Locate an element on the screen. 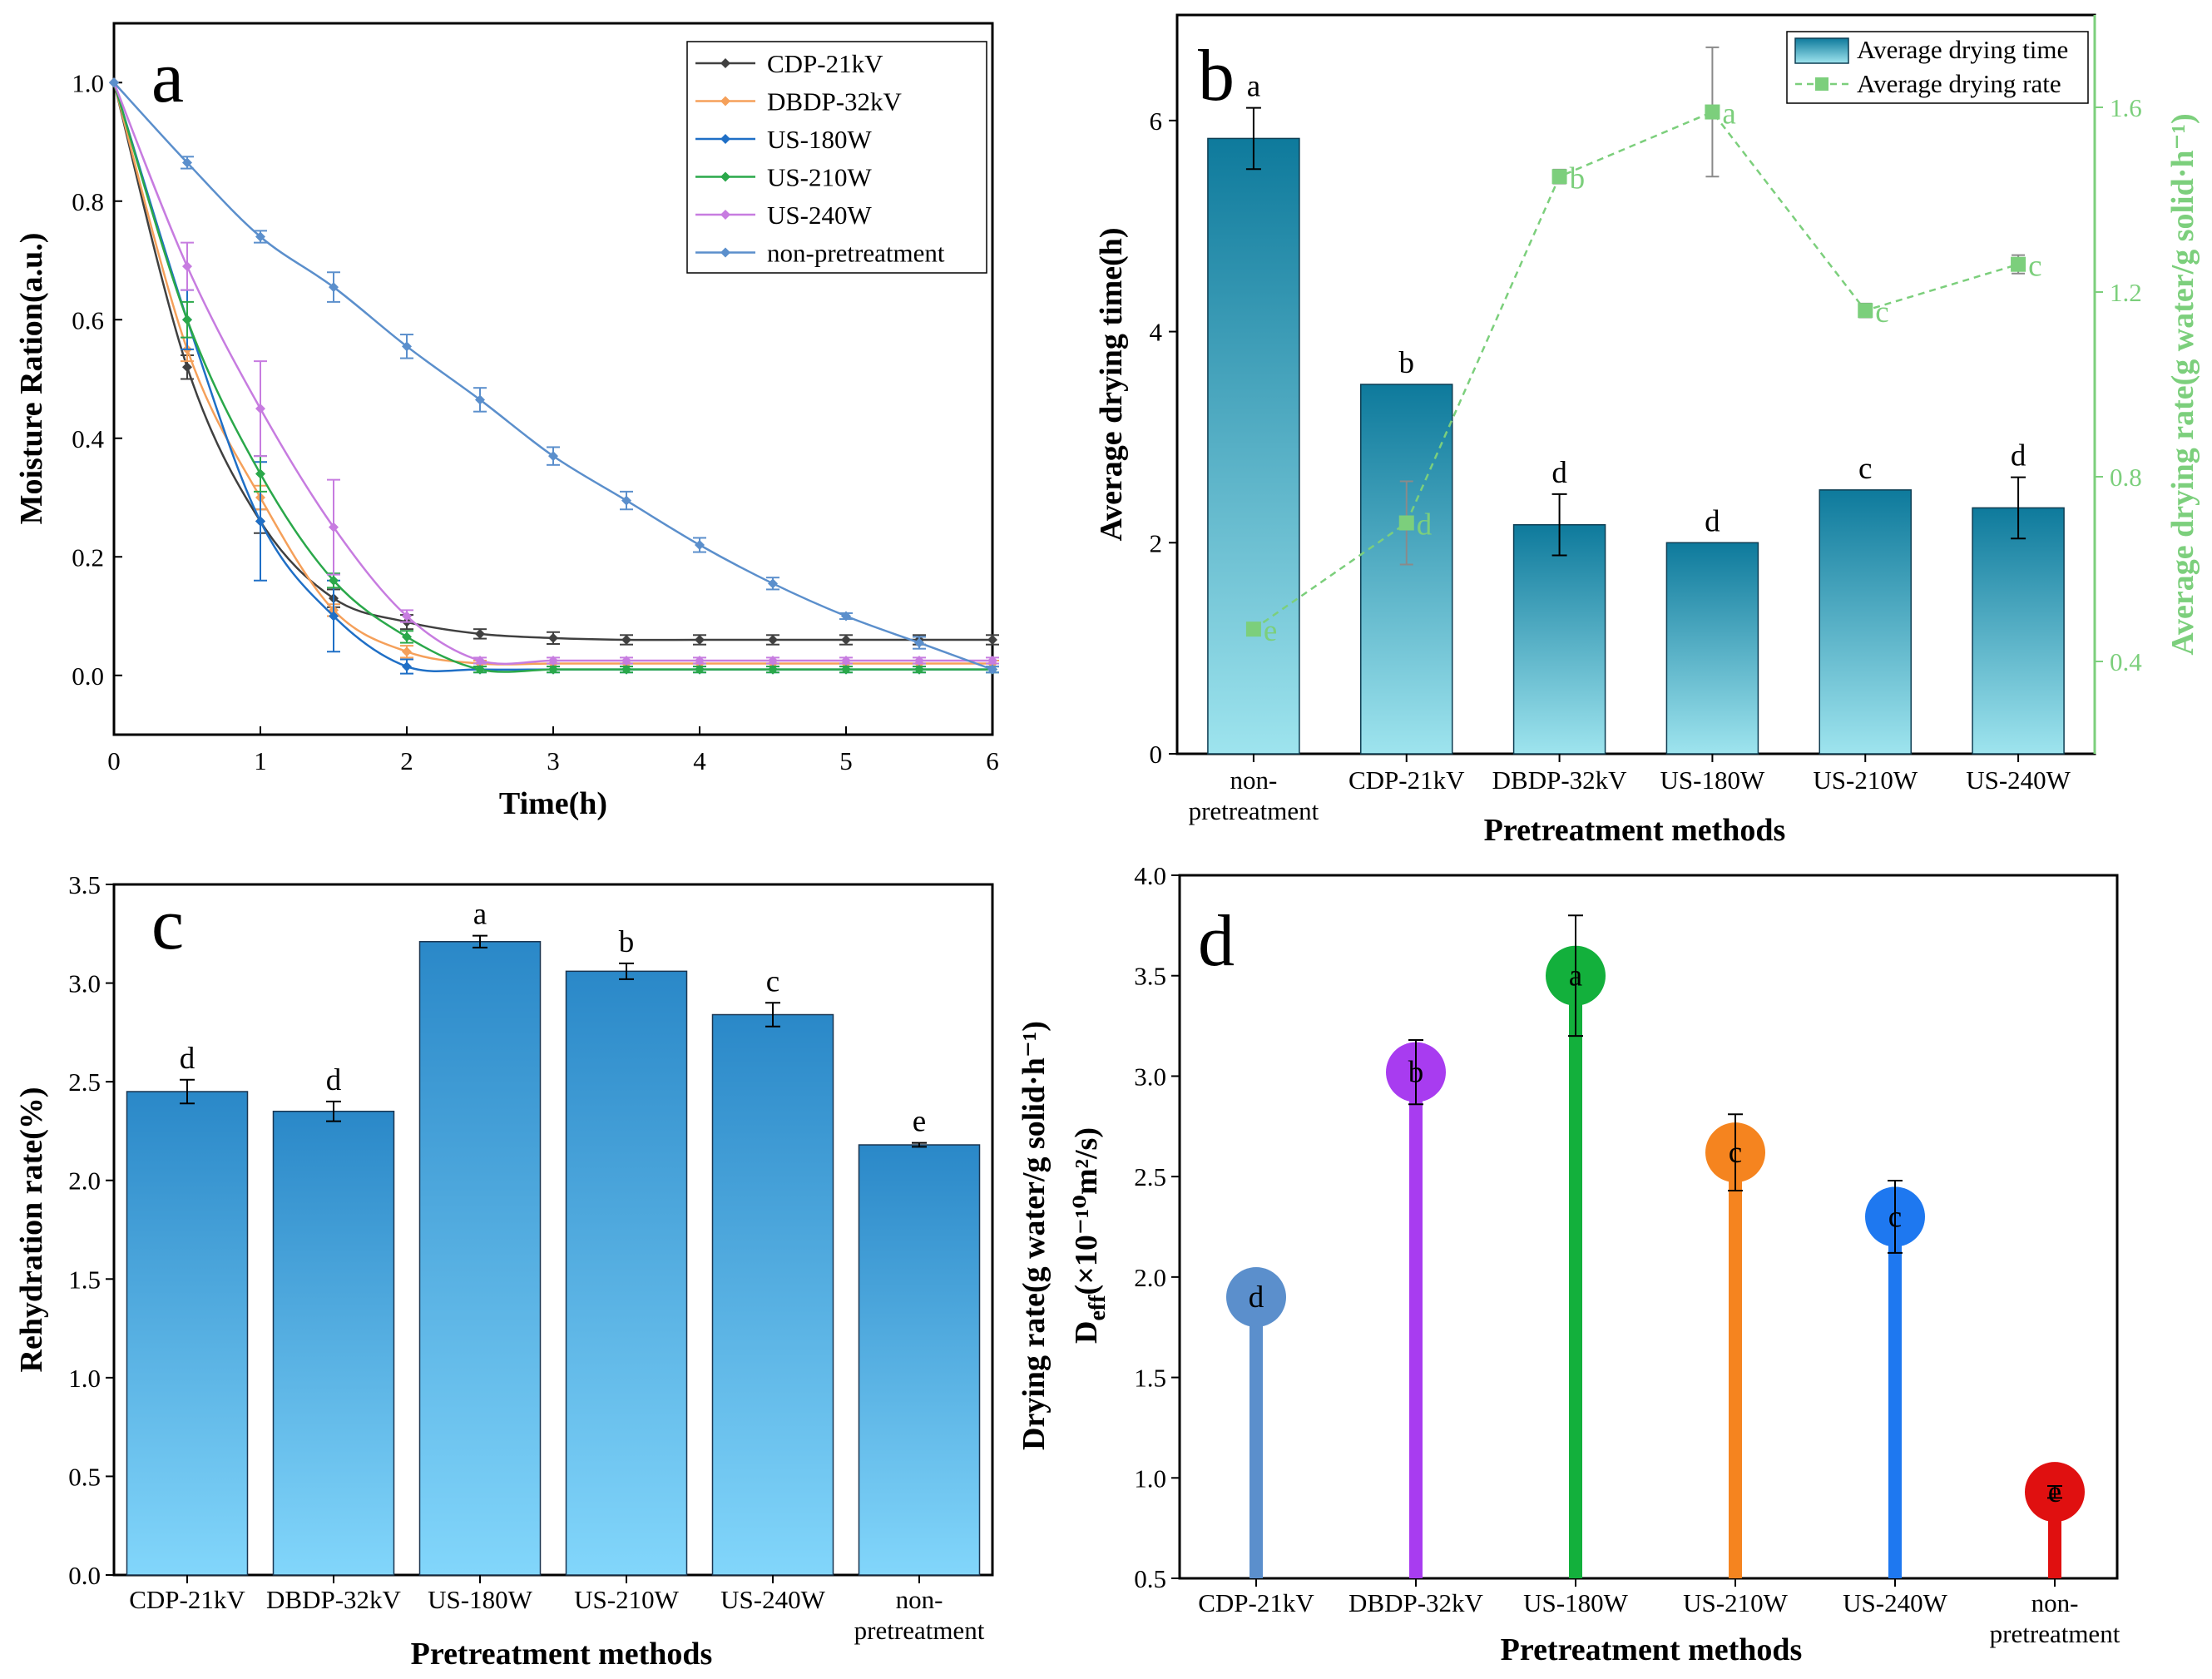 This screenshot has width=2212, height=1679. x-tick-label: 5 is located at coordinates (846, 760).